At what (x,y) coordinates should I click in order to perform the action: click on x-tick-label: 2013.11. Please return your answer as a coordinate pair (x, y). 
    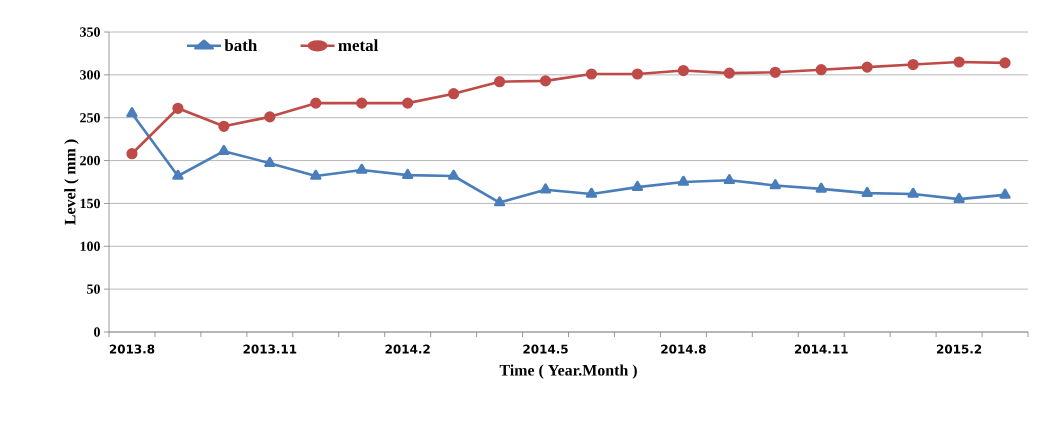
    Looking at the image, I should click on (270, 349).